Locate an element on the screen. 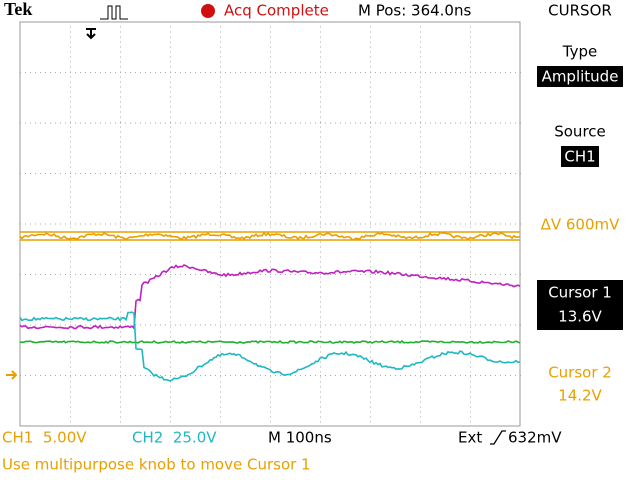  menu-label: Type is located at coordinates (579, 52).